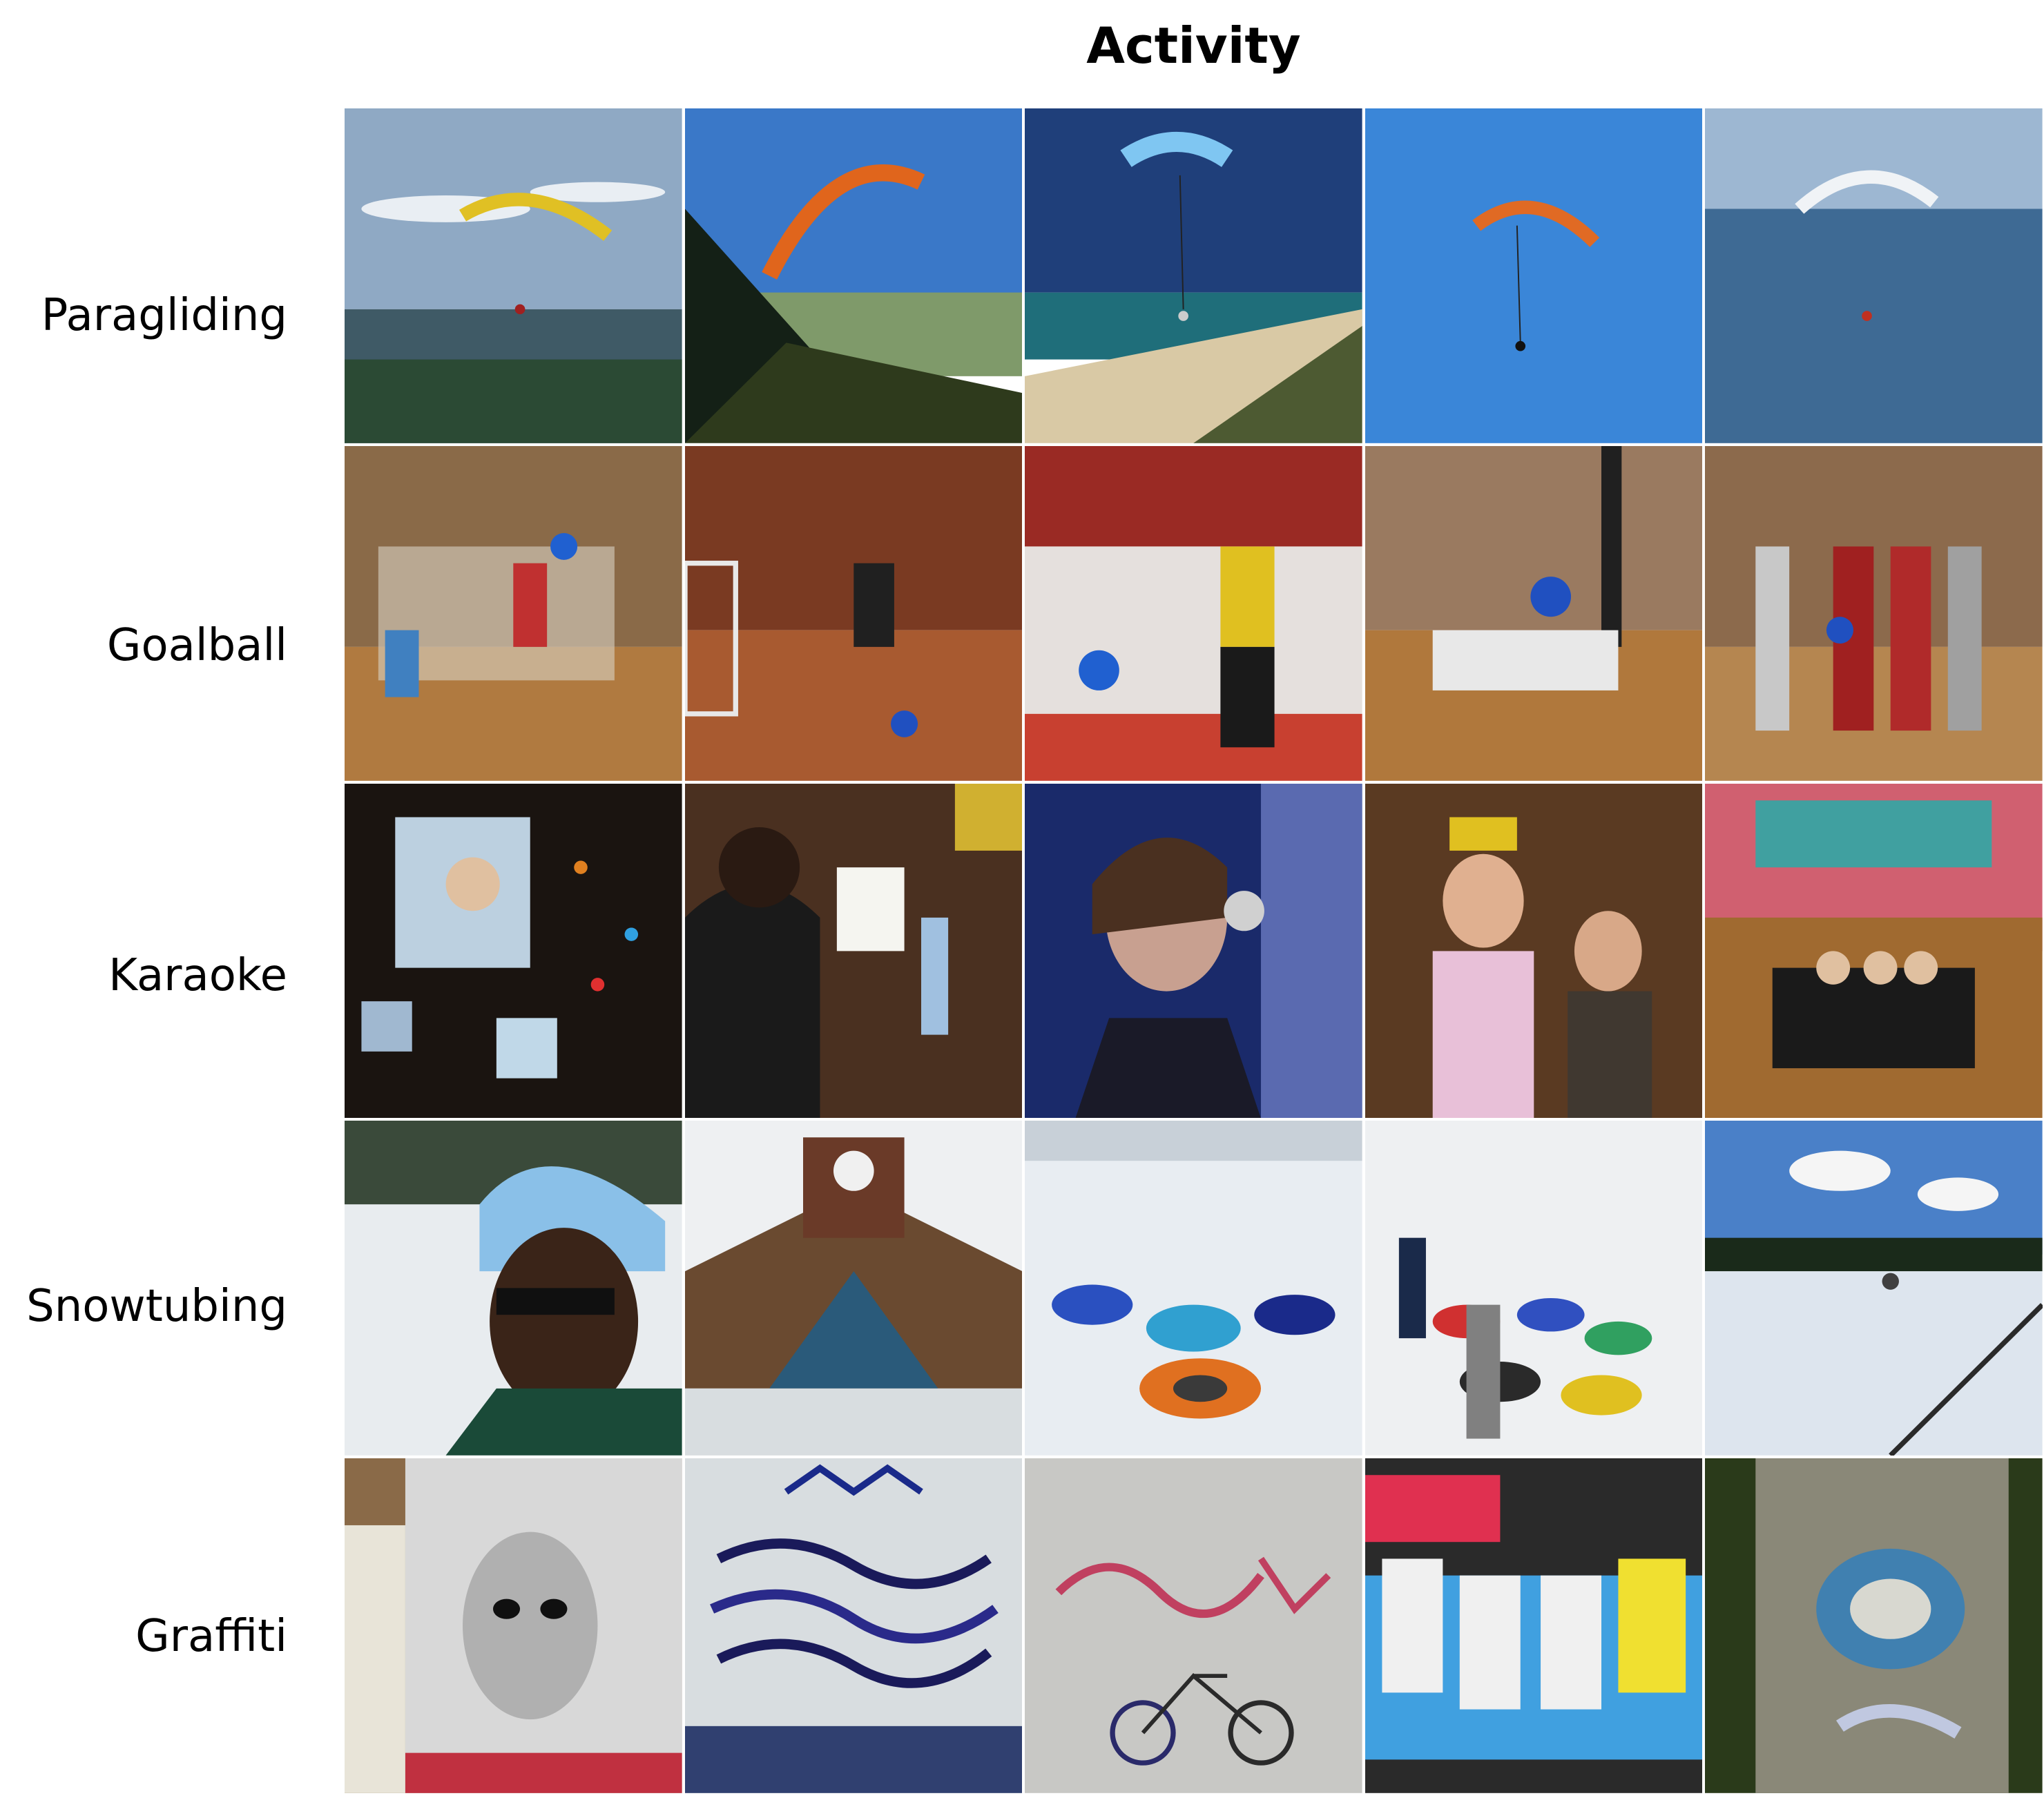 This screenshot has width=2044, height=1807. Describe the element at coordinates (156, 1306) in the screenshot. I see `row-label-snowtubing: Snowtubing` at that location.